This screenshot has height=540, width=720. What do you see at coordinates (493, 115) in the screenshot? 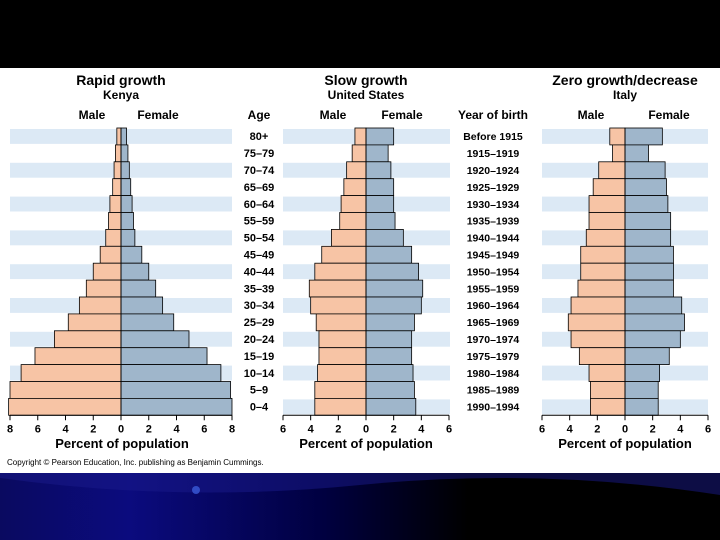
I see `year-of-birth-header: Year of birth` at bounding box center [493, 115].